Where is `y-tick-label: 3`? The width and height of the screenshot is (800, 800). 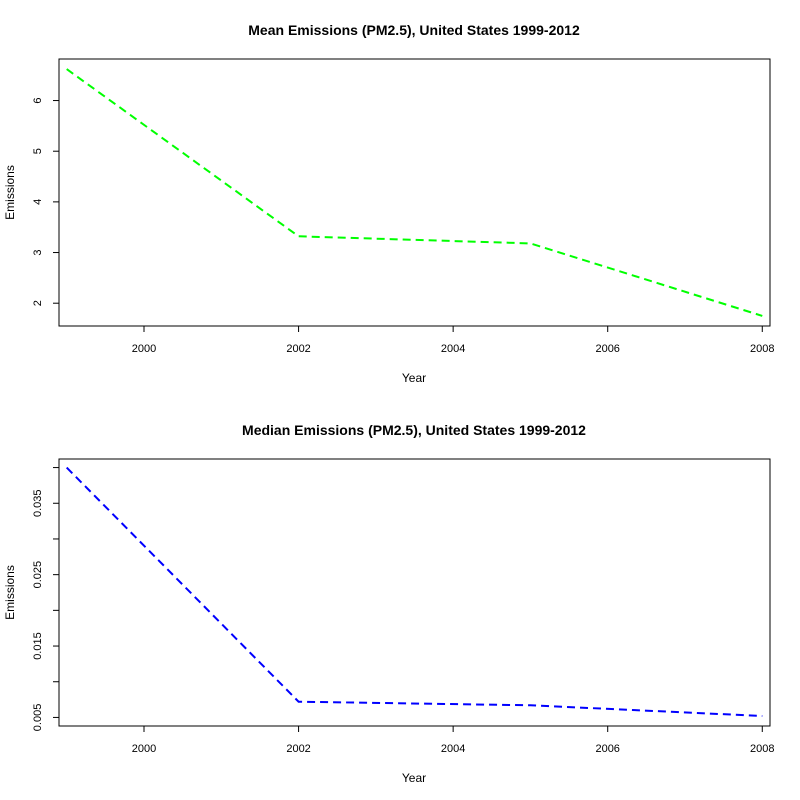
y-tick-label: 3 is located at coordinates (38, 252).